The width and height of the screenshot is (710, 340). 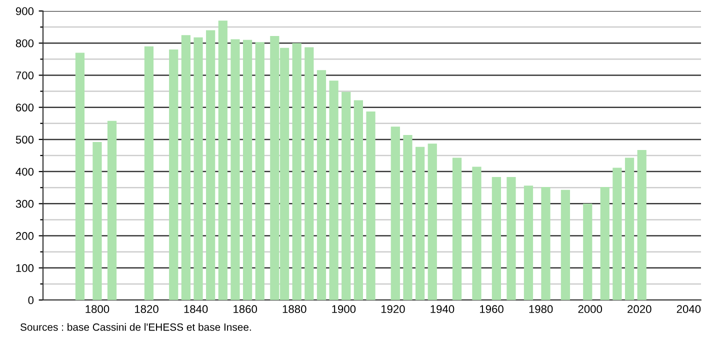 I want to click on x-tick-label: 2000, so click(x=590, y=309).